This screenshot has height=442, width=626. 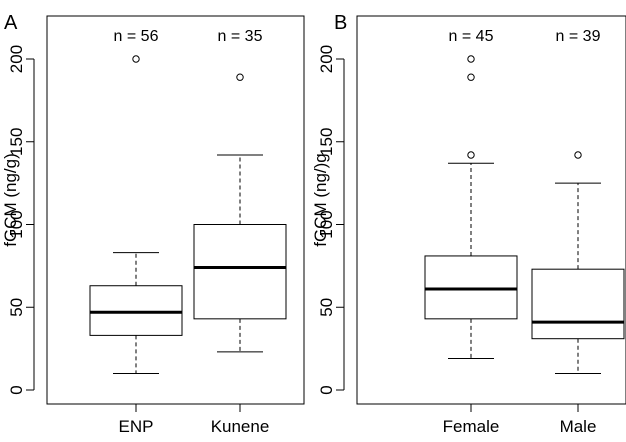 I want to click on sample-size-label: n = 35, so click(x=240, y=36).